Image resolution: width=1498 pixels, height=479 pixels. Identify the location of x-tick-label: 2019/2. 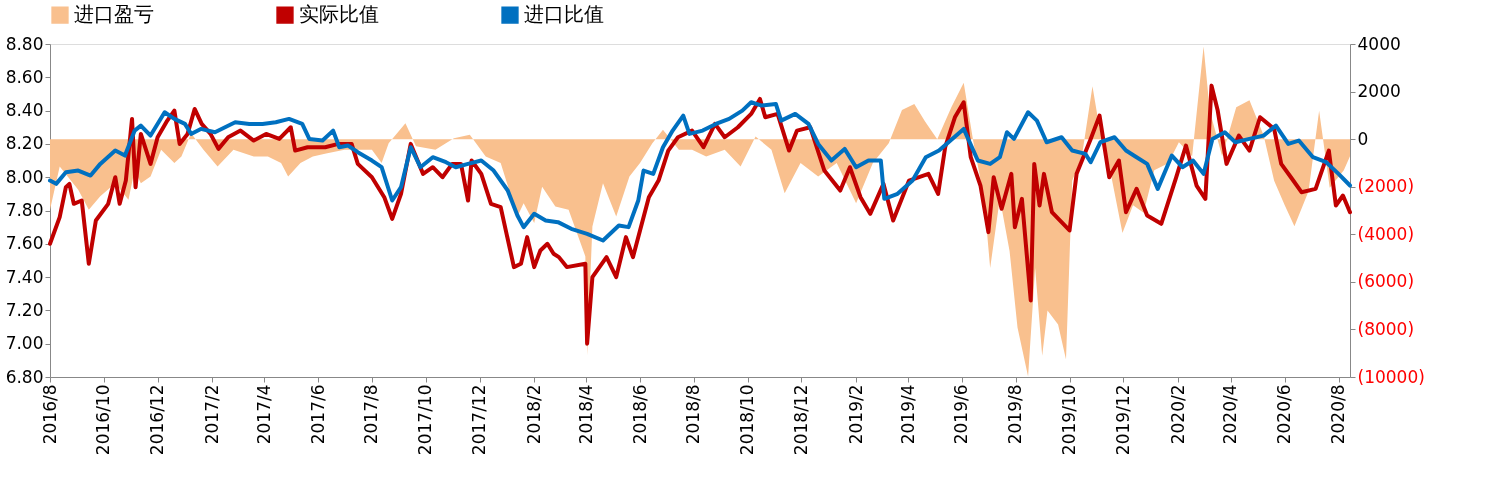
(855, 414).